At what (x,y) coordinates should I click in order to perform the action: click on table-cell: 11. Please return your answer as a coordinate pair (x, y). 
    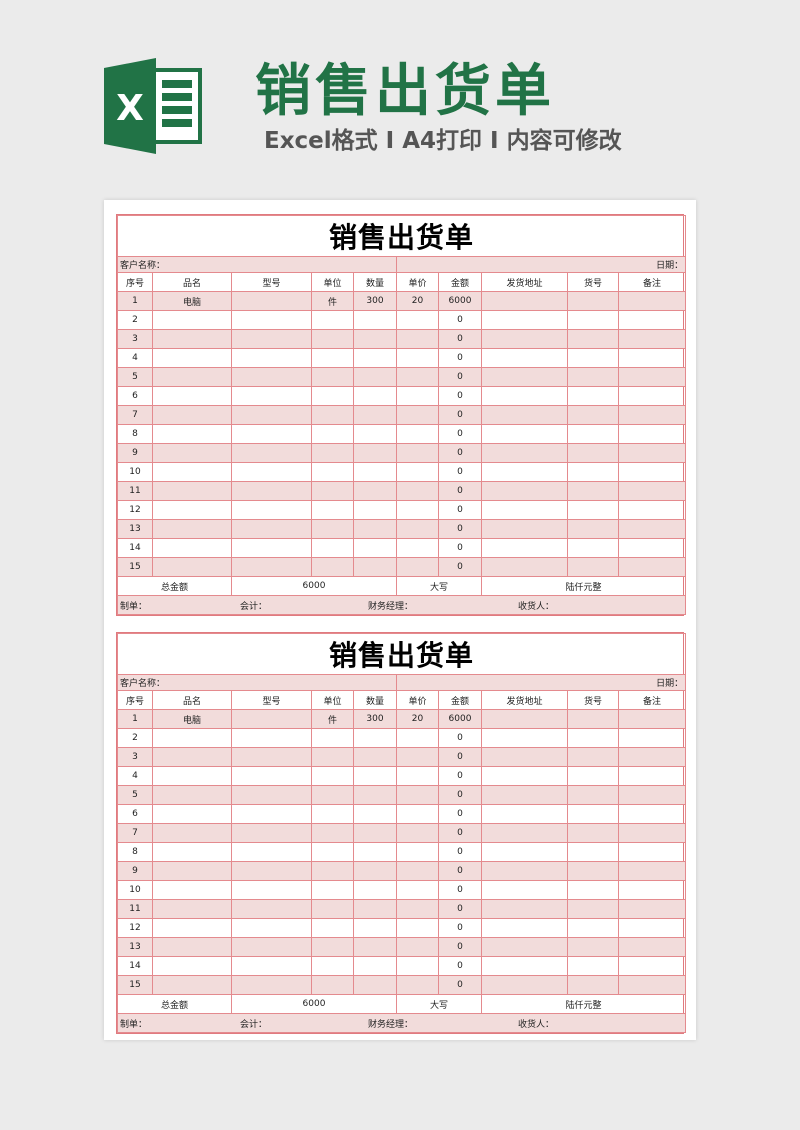
    Looking at the image, I should click on (135, 909).